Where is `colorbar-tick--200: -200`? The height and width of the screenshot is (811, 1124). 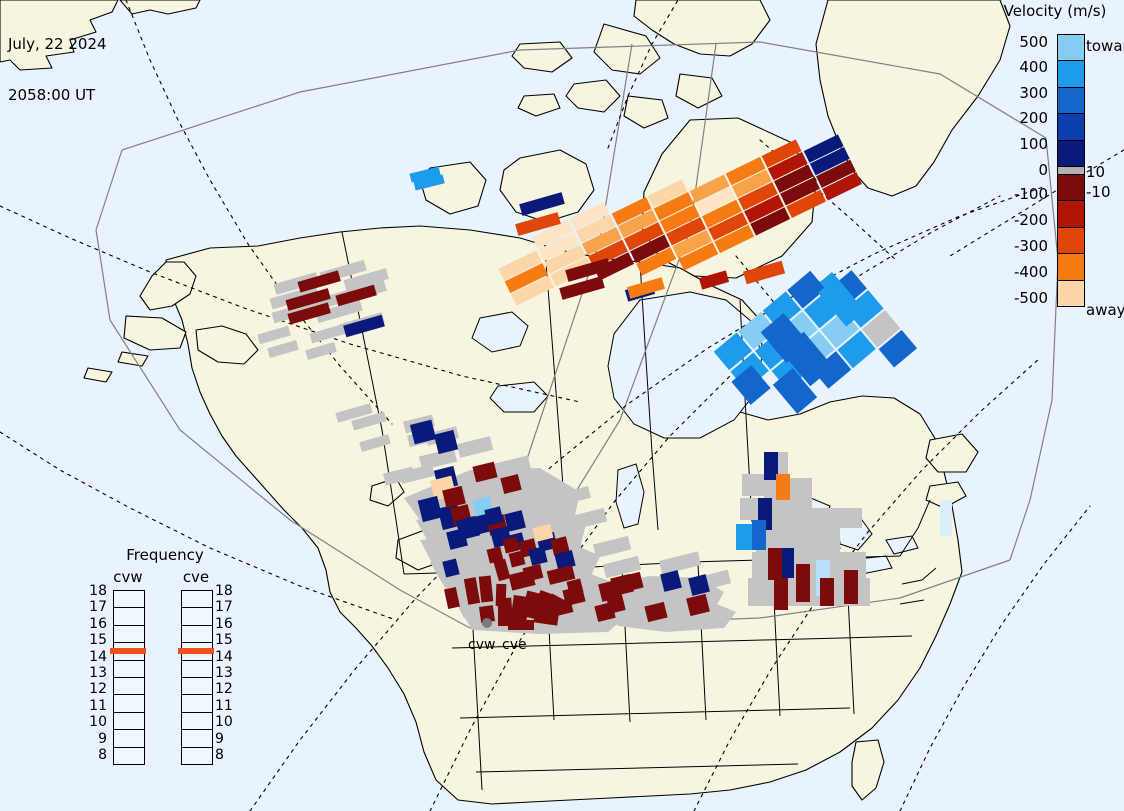 colorbar-tick--200: -200 is located at coordinates (1030, 220).